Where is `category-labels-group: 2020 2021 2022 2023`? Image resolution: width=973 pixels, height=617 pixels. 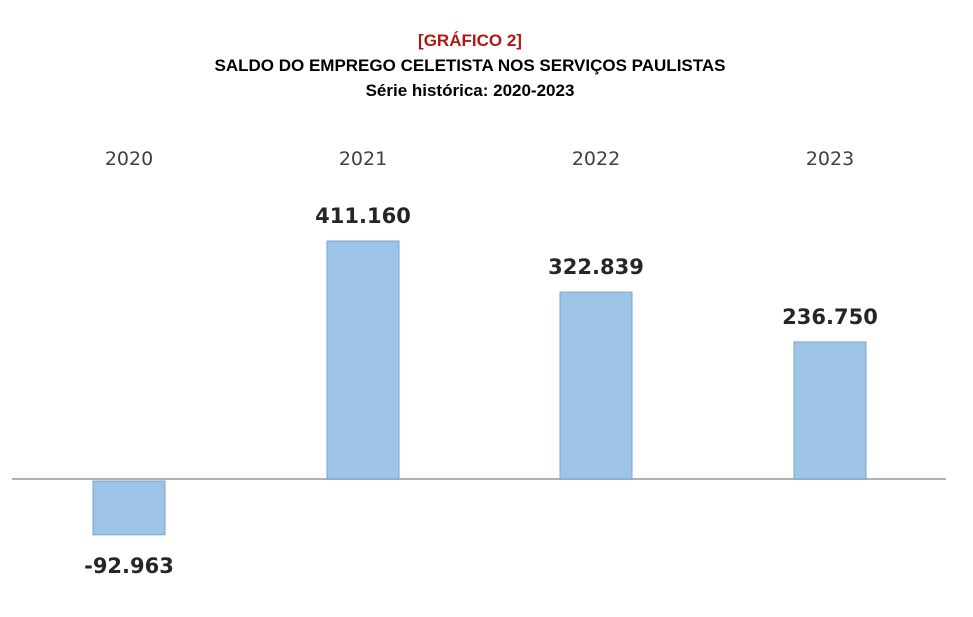
category-labels-group: 2020 2021 2022 2023 is located at coordinates (479, 159).